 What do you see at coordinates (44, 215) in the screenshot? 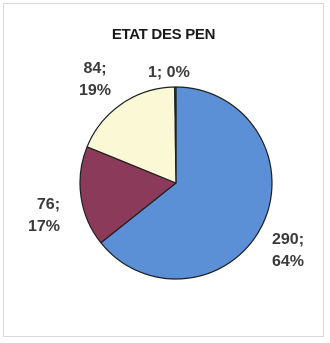
I see `data-label-slice-1: 76; 17%` at bounding box center [44, 215].